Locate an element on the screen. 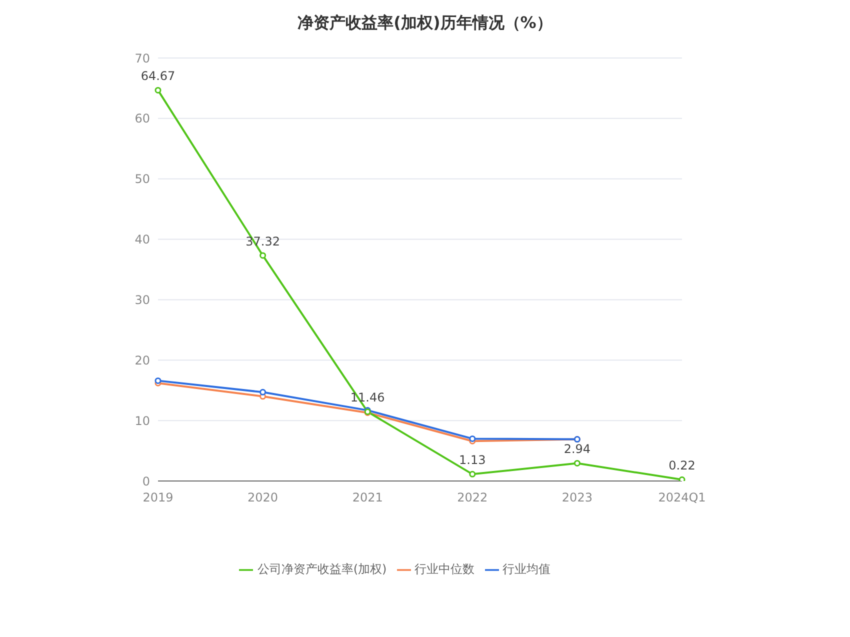  data-label: 0.22 is located at coordinates (682, 465).